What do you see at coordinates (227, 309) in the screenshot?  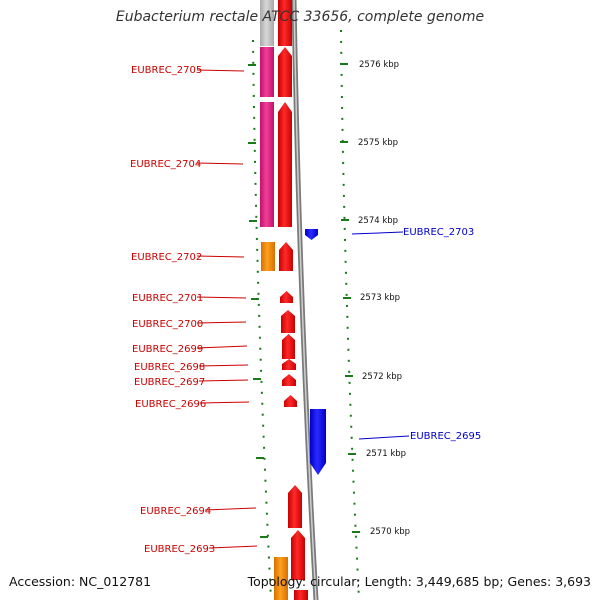 I see `left-leader-lines` at bounding box center [227, 309].